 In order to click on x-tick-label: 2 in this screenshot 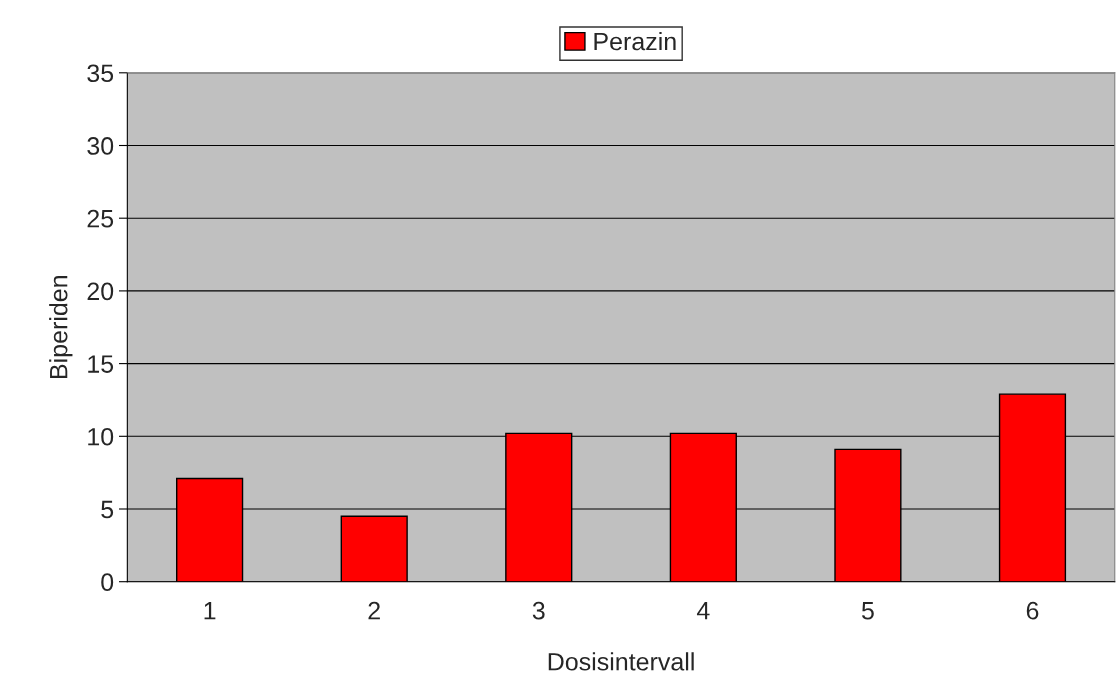, I will do `click(374, 610)`.